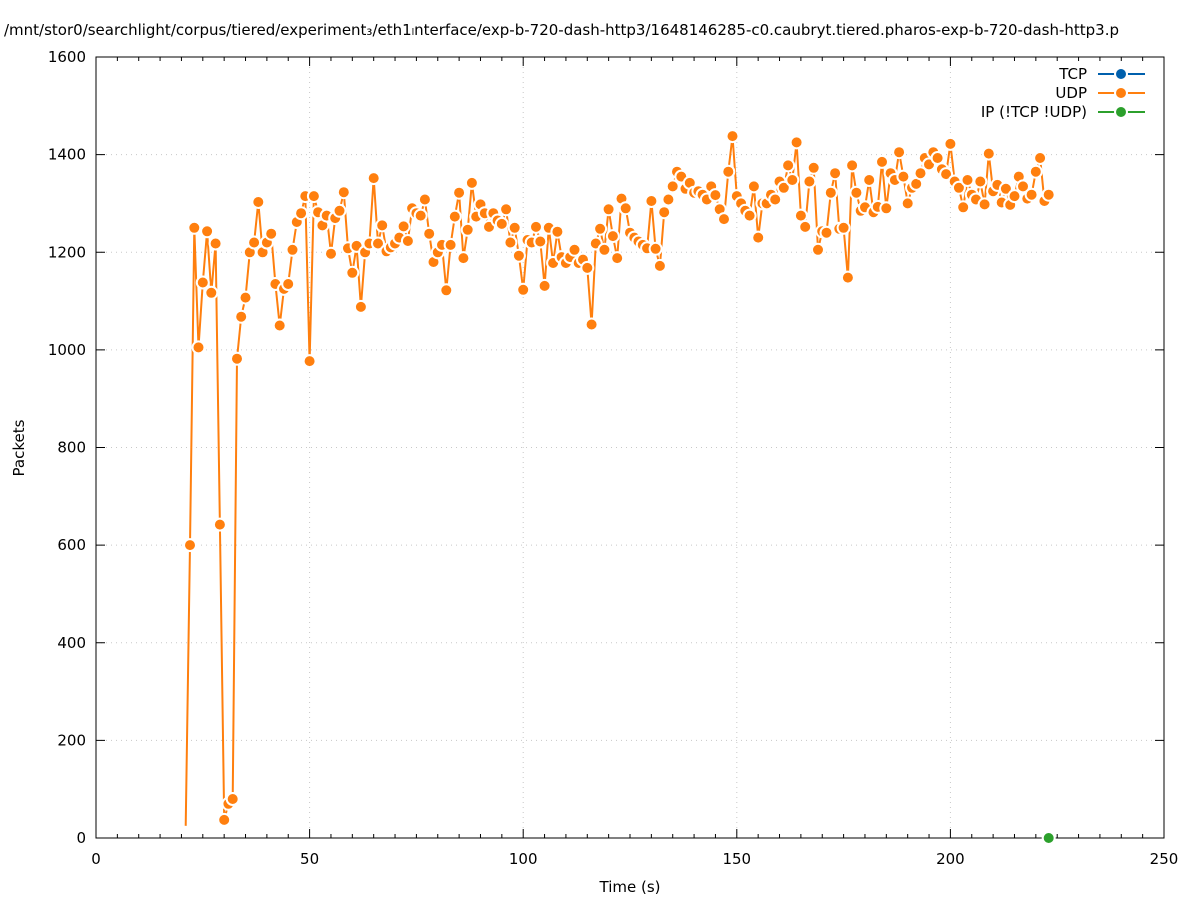 The width and height of the screenshot is (1197, 900). I want to click on y-tick-label: 1400, so click(67, 155).